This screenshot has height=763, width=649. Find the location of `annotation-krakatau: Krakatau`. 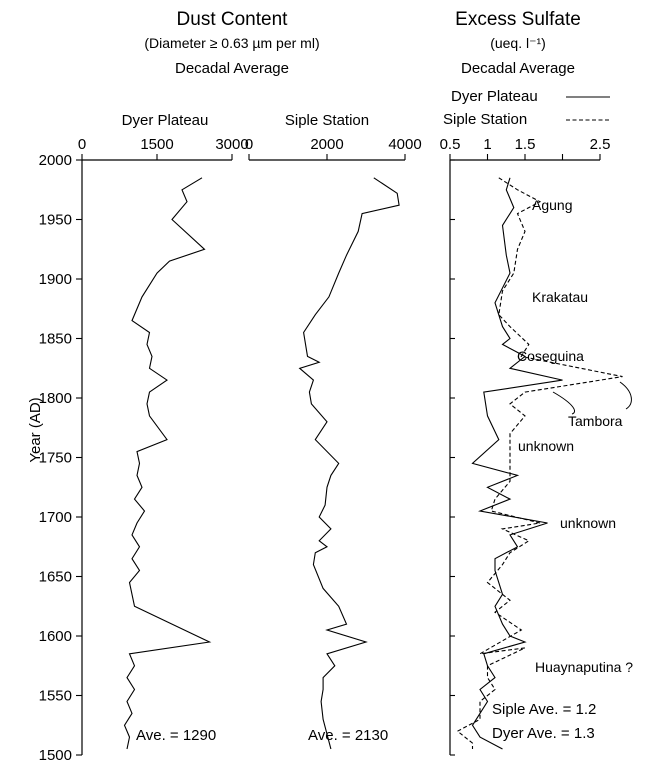

annotation-krakatau: Krakatau is located at coordinates (560, 297).